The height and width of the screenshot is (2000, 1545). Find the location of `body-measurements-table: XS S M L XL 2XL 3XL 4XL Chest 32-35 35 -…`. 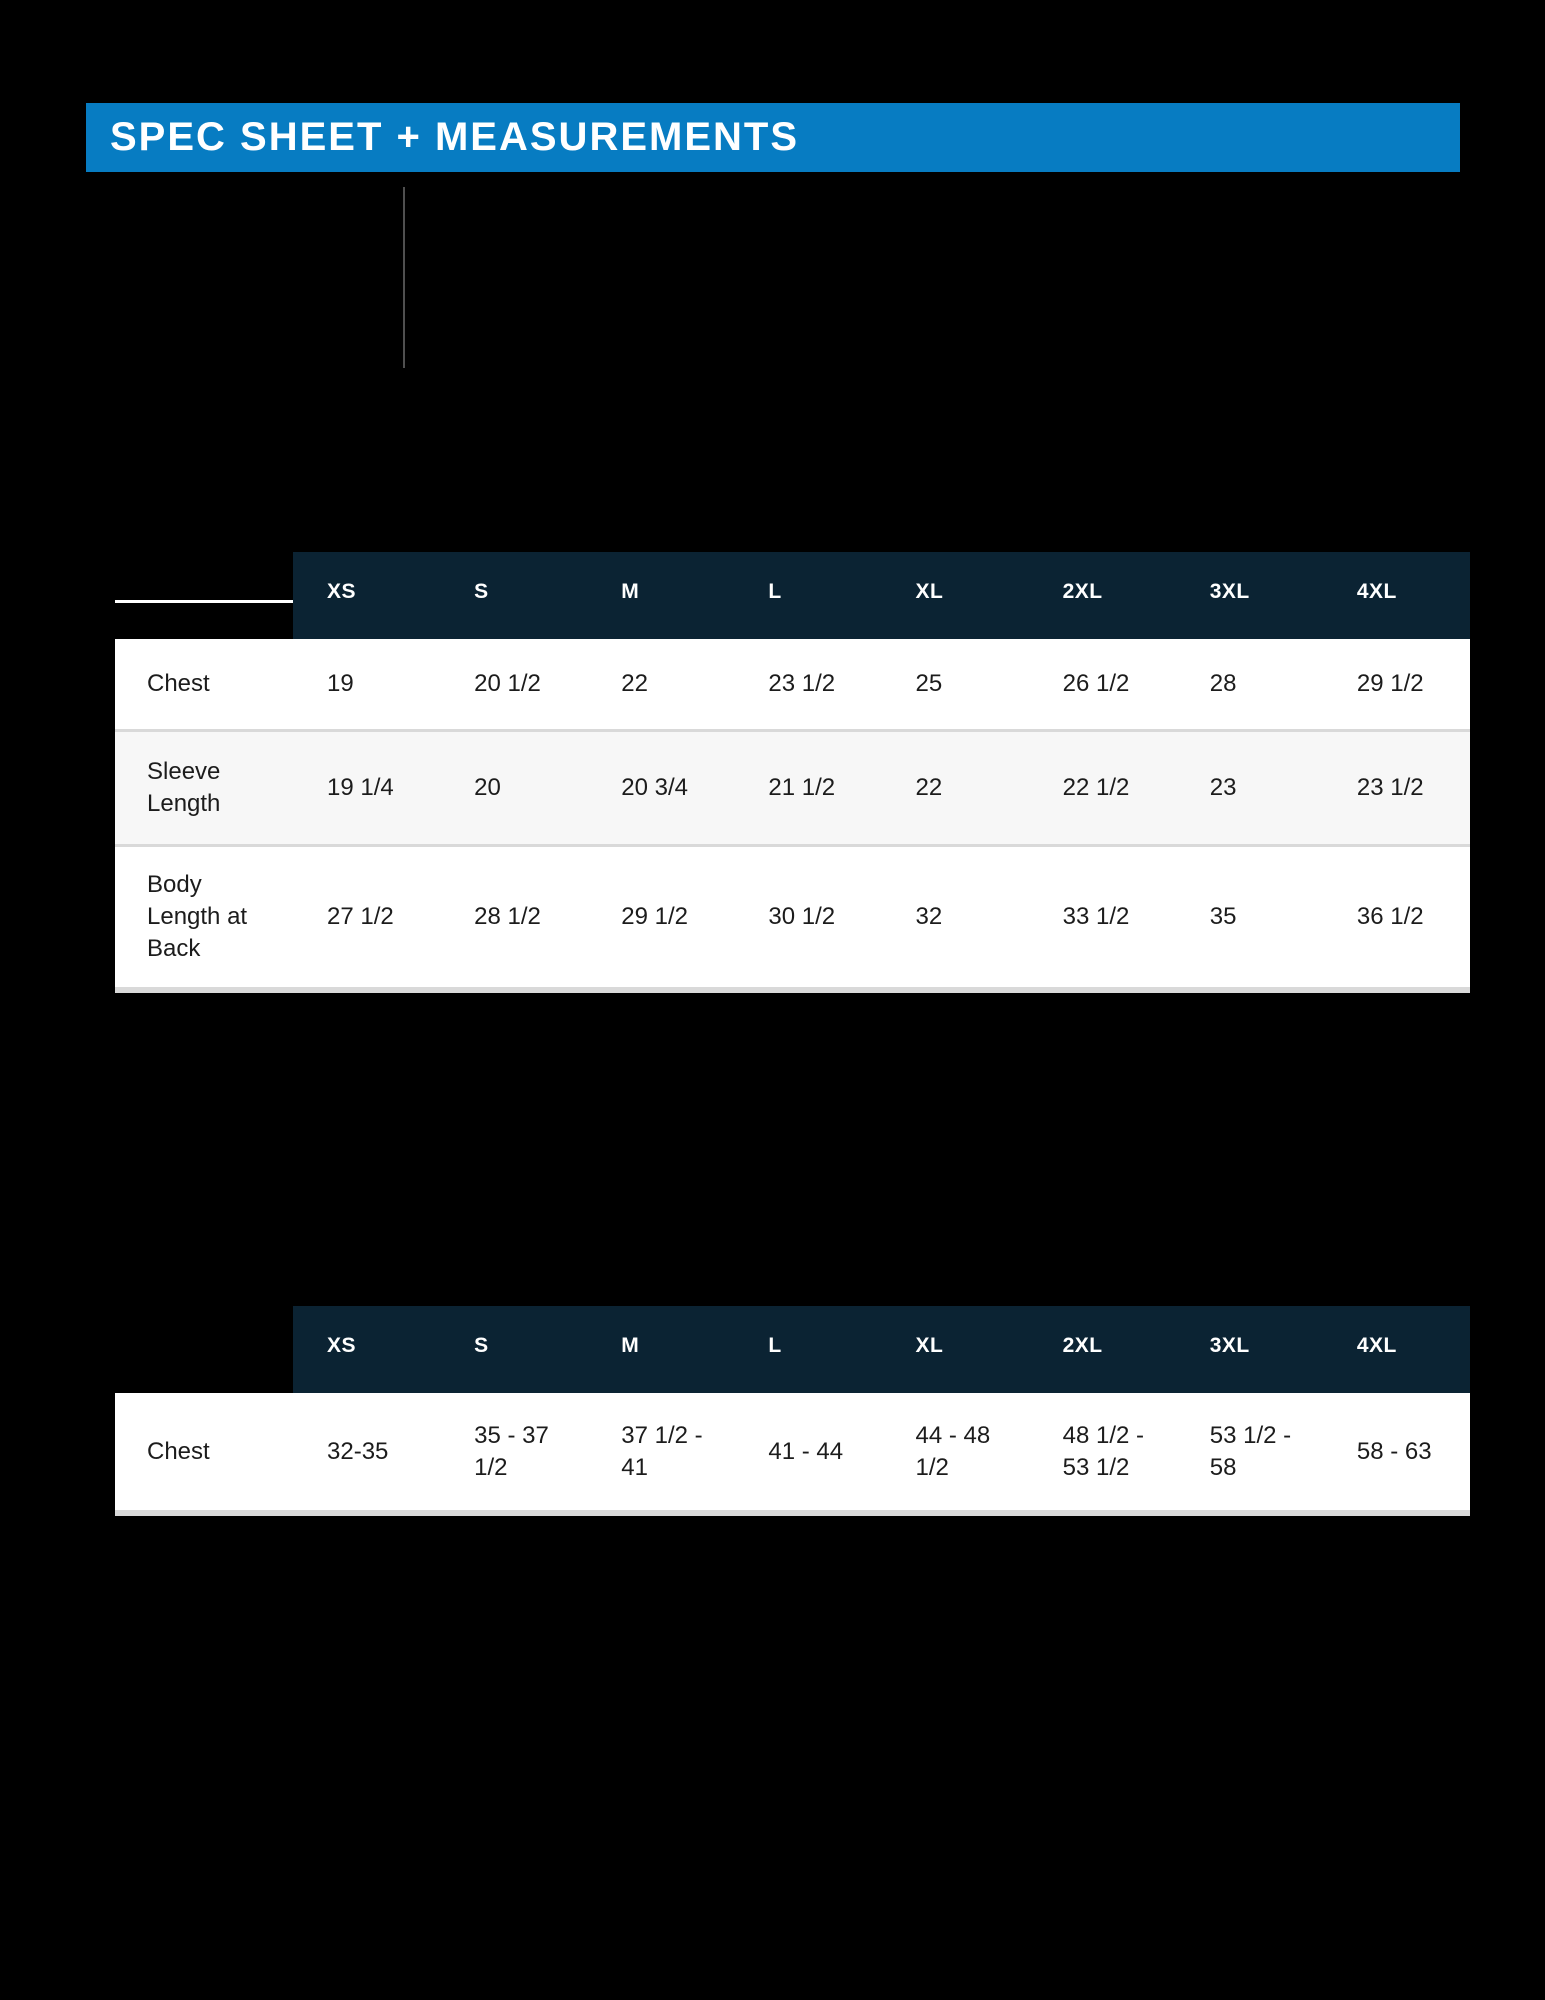

body-measurements-table: XS S M L XL 2XL 3XL 4XL Chest 32-35 35 -… is located at coordinates (792, 1411).